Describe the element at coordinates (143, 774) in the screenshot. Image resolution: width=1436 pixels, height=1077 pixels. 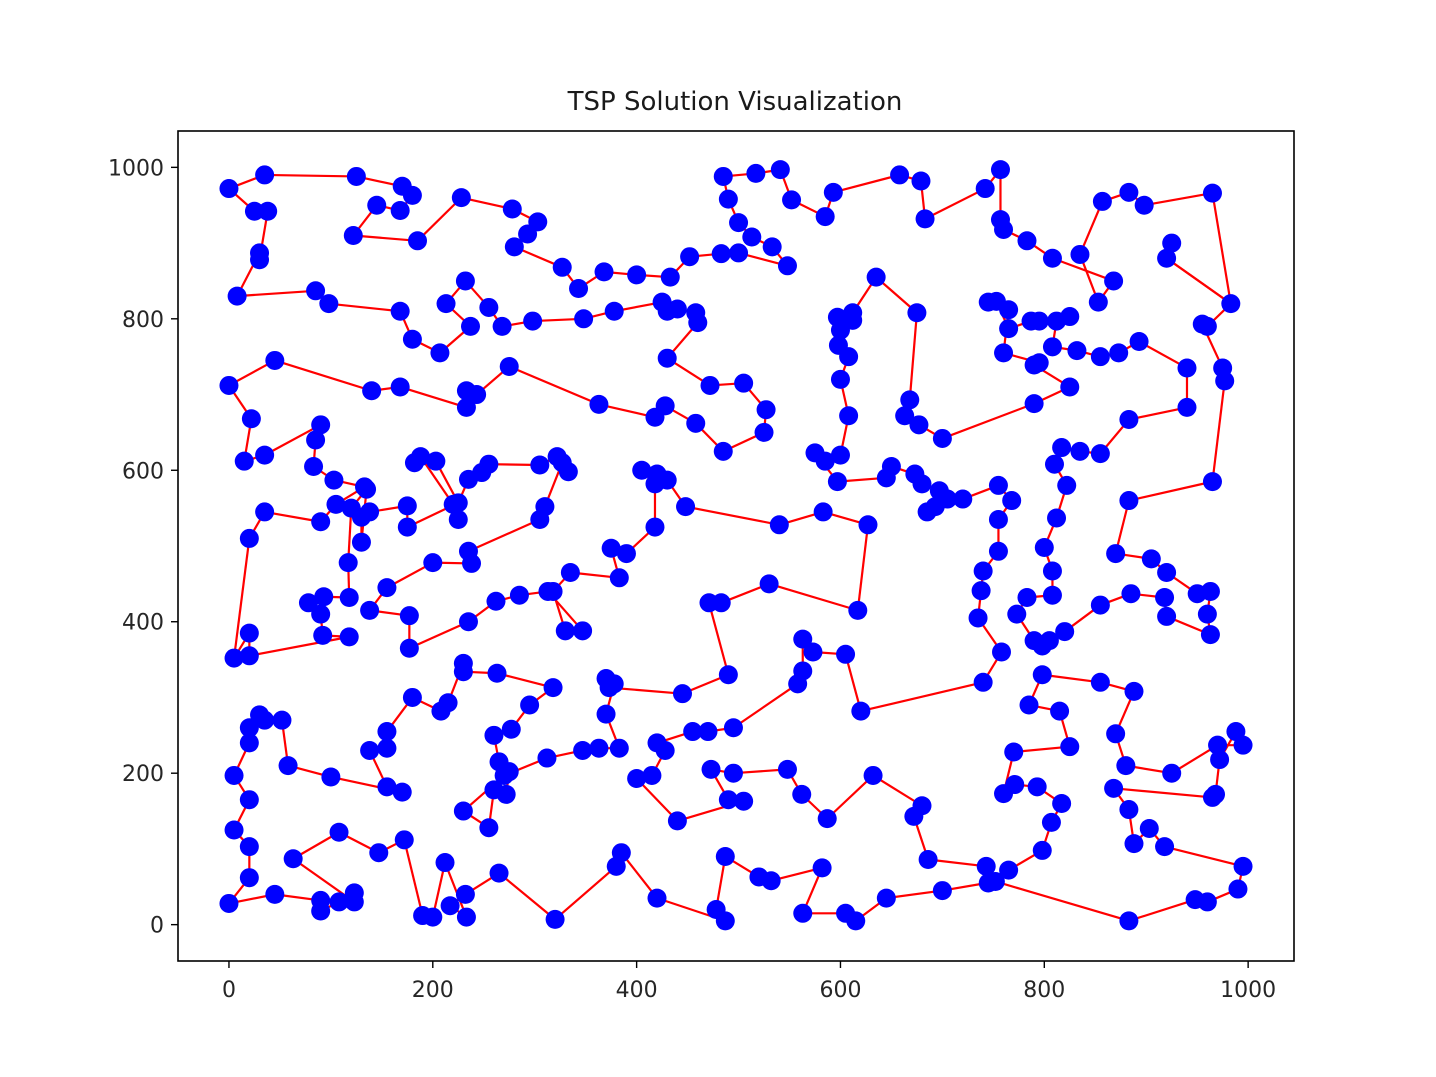
I see `y-tick-label: 200` at that location.